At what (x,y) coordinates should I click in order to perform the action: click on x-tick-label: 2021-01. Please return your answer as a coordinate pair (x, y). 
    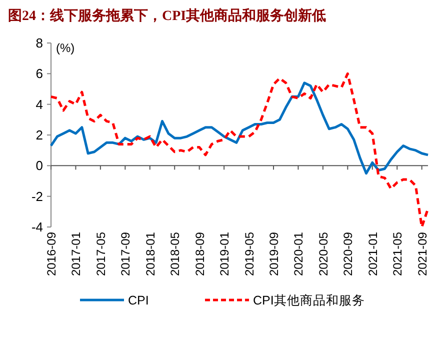
    Looking at the image, I should click on (373, 254).